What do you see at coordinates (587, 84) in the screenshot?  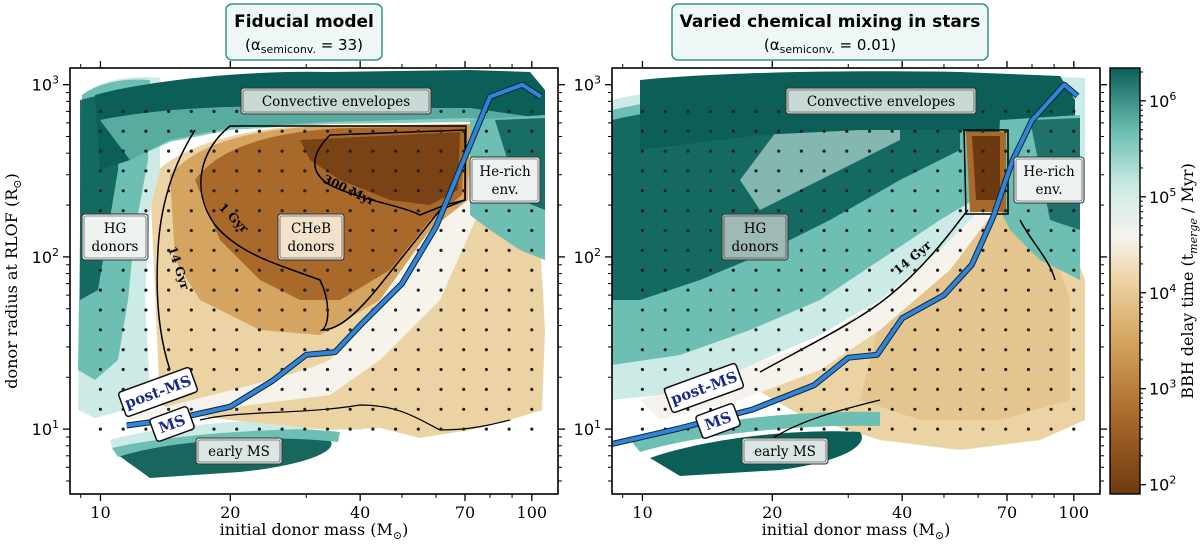 I see `right-y-tick-label: 10³` at bounding box center [587, 84].